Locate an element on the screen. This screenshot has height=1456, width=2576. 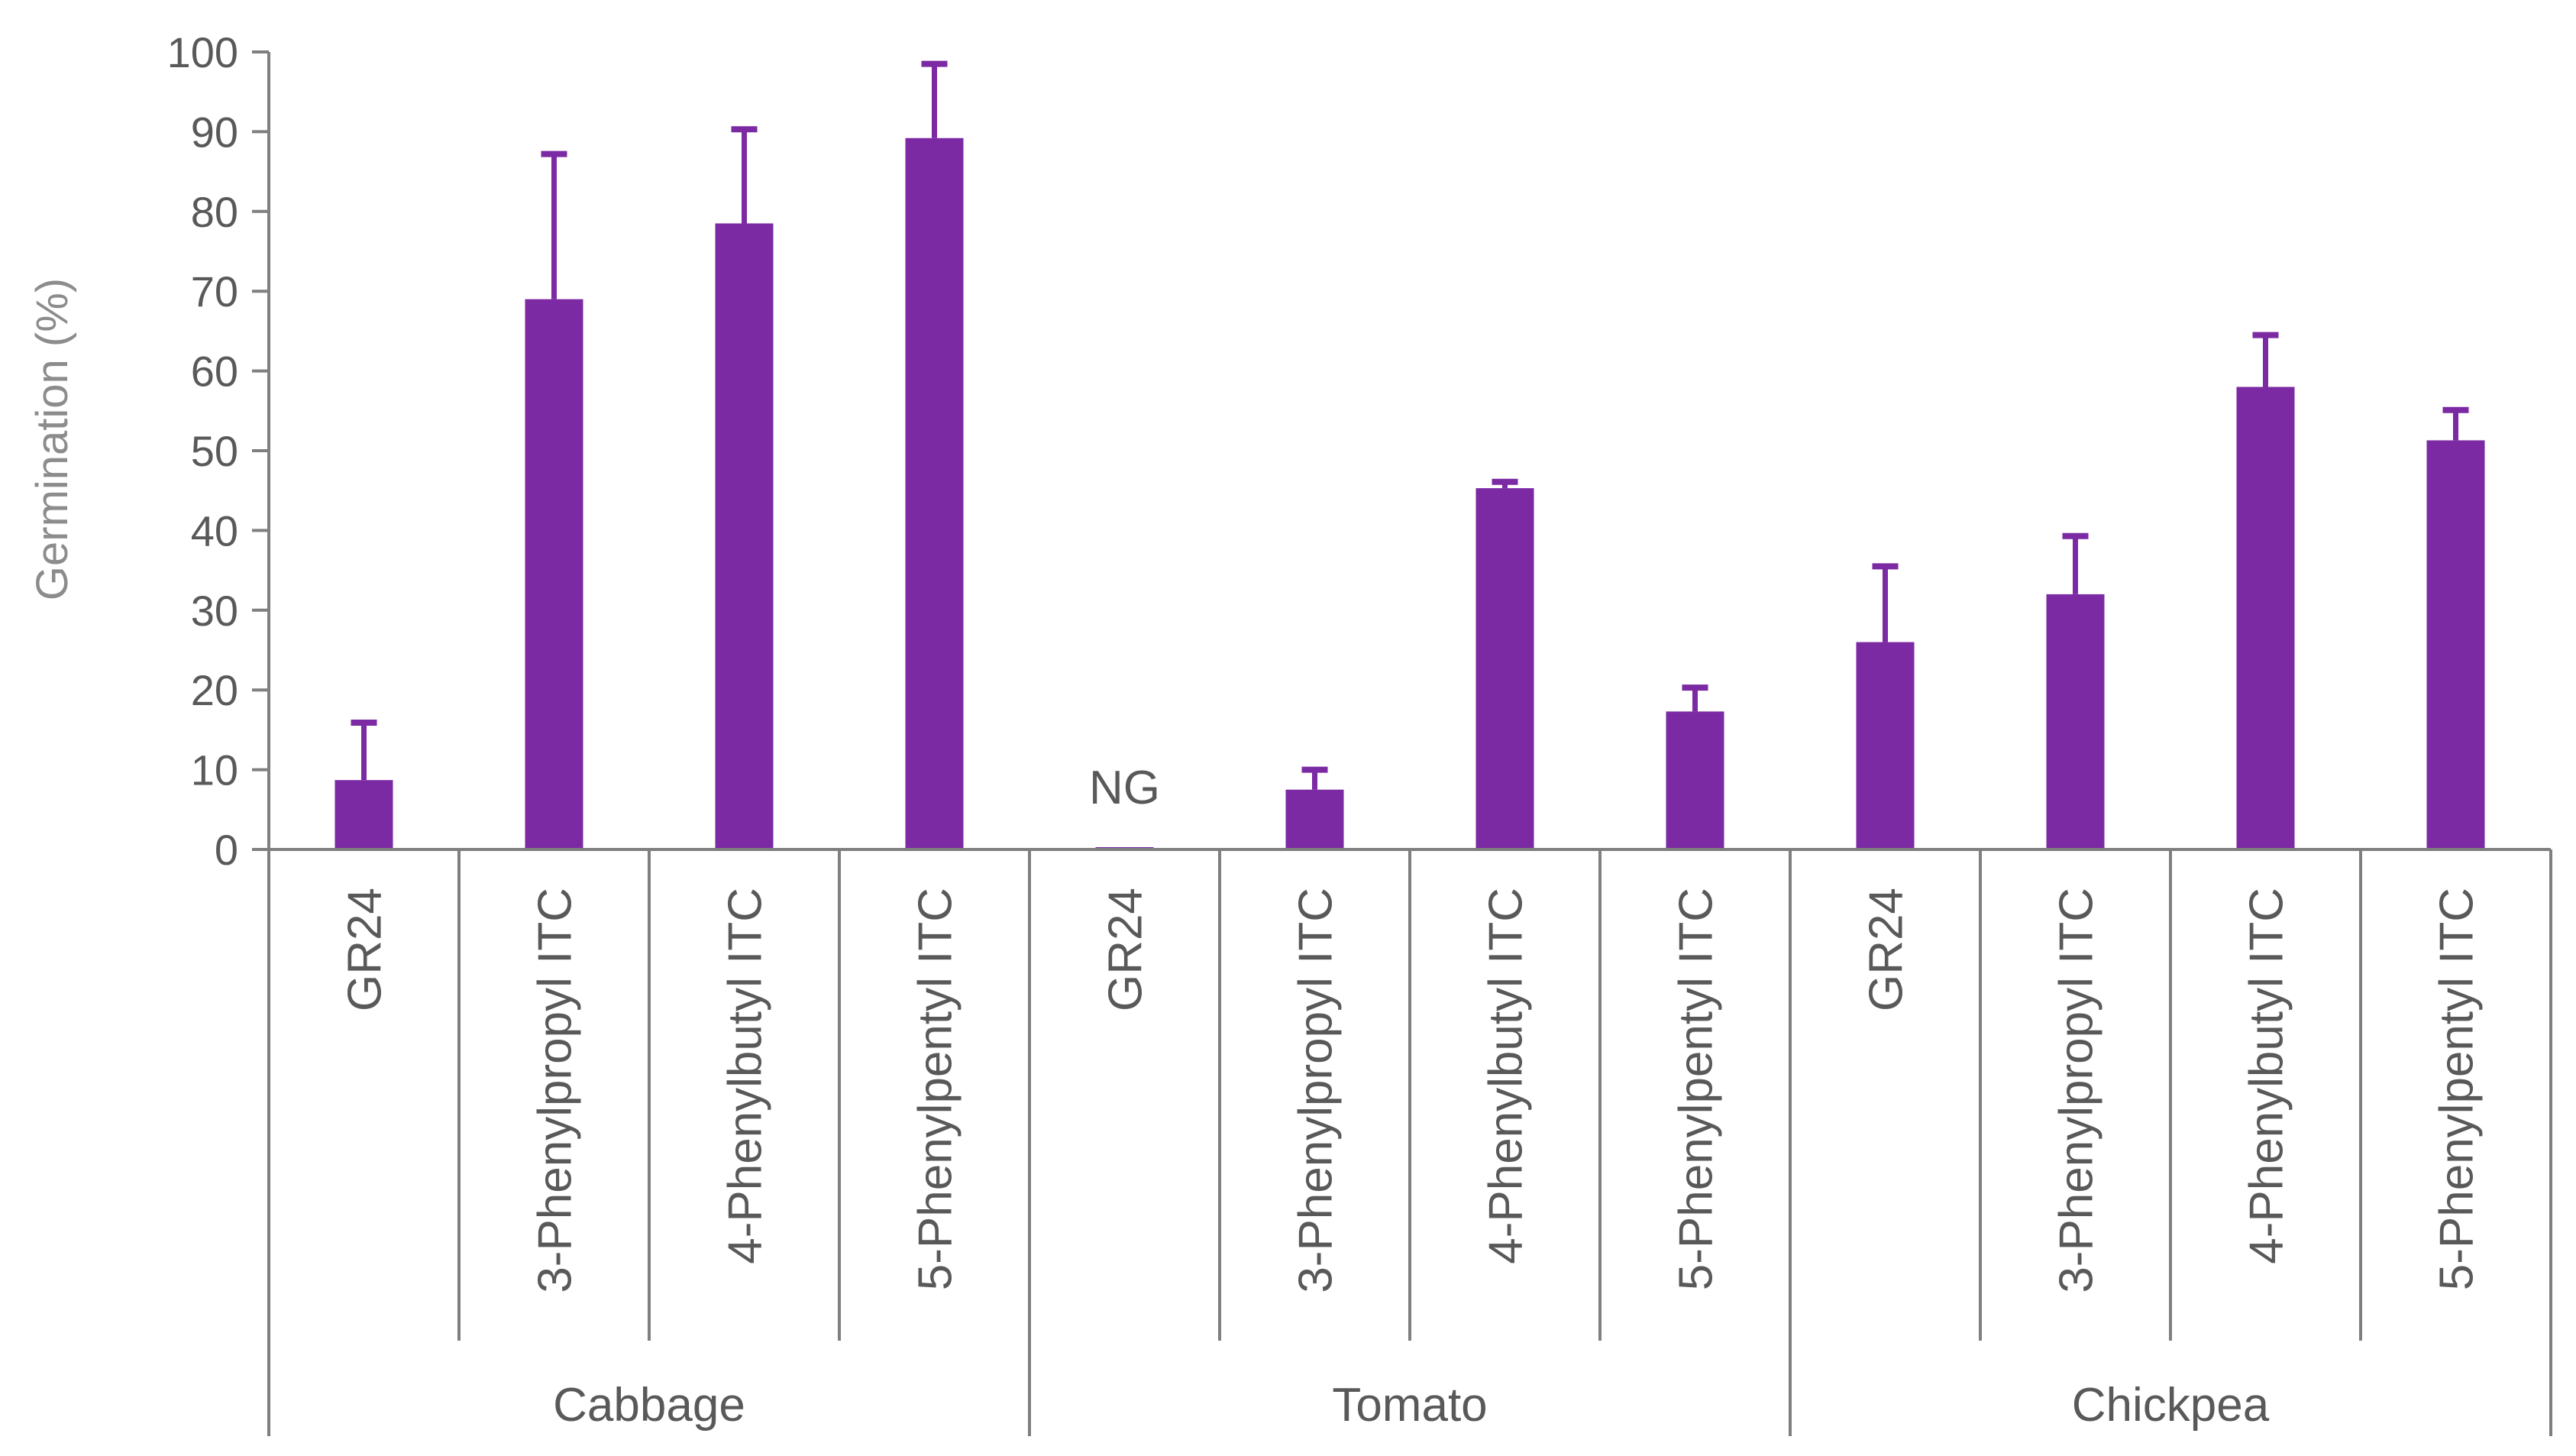
y-tick-label: 90 is located at coordinates (214, 132).